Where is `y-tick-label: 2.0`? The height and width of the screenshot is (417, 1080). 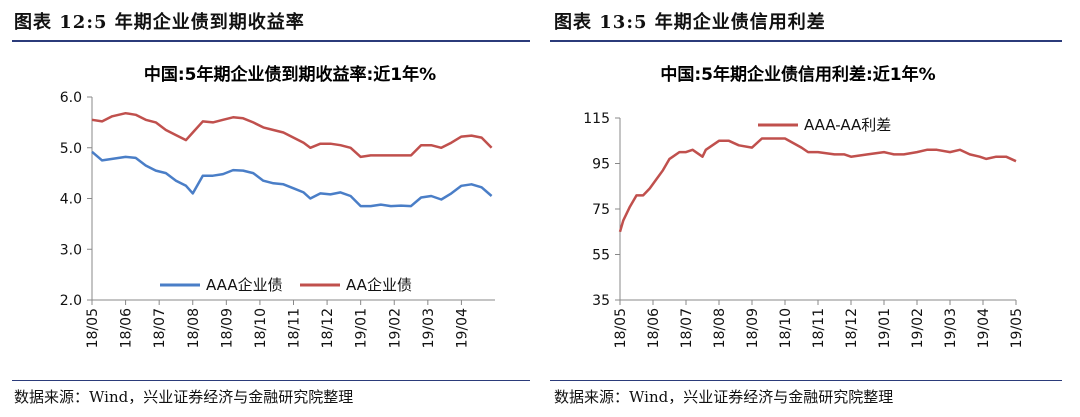
y-tick-label: 2.0 is located at coordinates (71, 301).